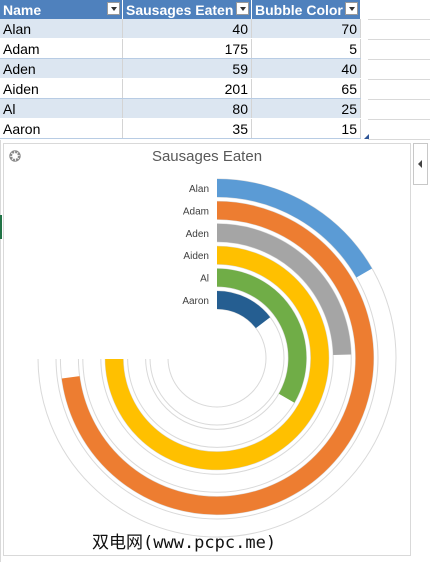 The image size is (430, 562). What do you see at coordinates (420, 164) in the screenshot?
I see `collapse-panel-icon` at bounding box center [420, 164].